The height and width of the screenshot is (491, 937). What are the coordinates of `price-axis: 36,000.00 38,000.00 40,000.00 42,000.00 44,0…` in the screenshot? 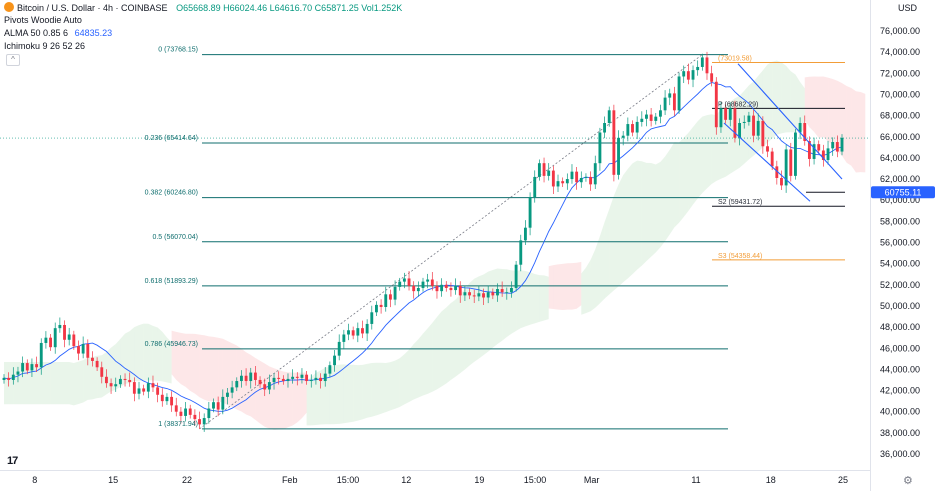 It's located at (900, 242).